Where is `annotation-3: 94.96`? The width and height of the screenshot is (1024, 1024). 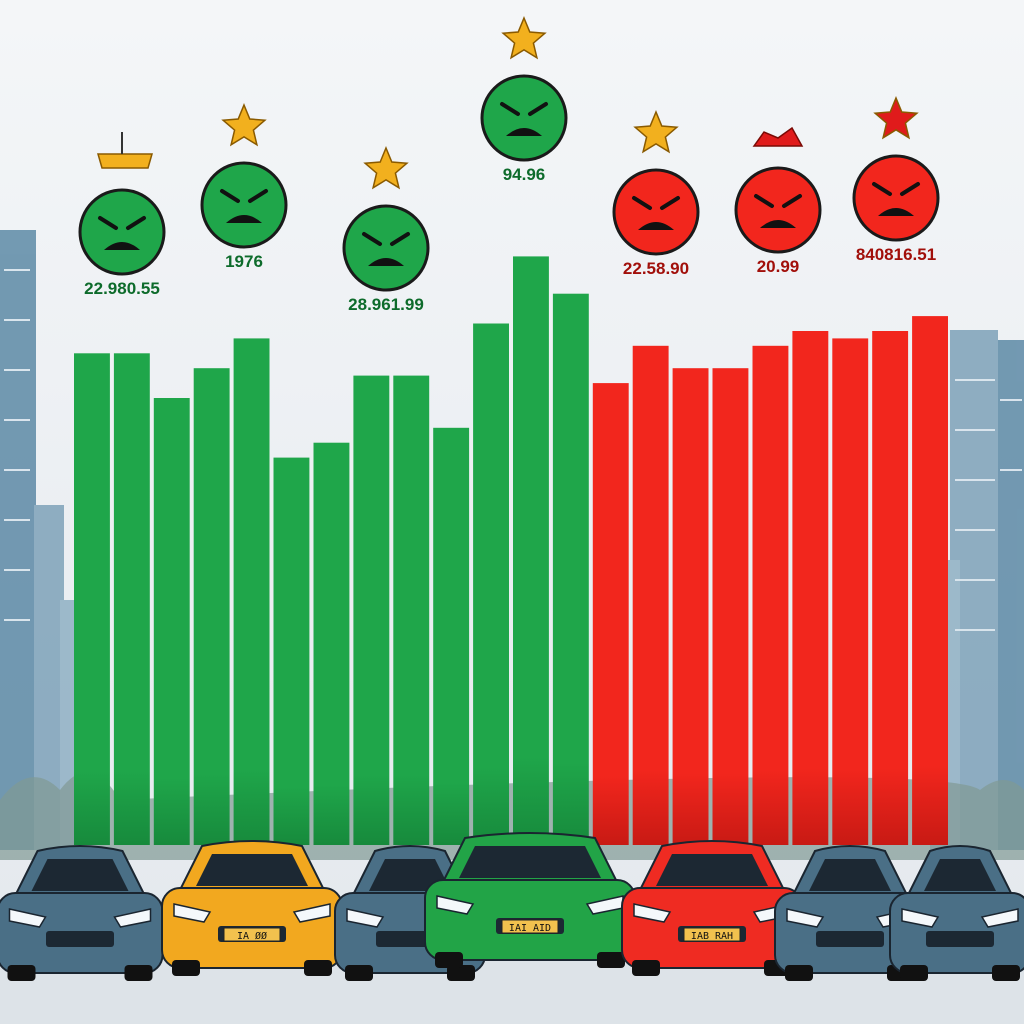
annotation-3: 94.96 is located at coordinates (524, 100).